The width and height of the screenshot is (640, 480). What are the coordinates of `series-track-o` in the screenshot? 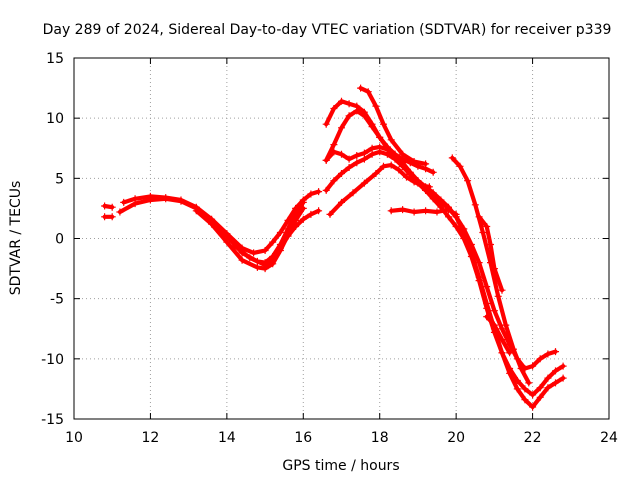 It's located at (490, 253).